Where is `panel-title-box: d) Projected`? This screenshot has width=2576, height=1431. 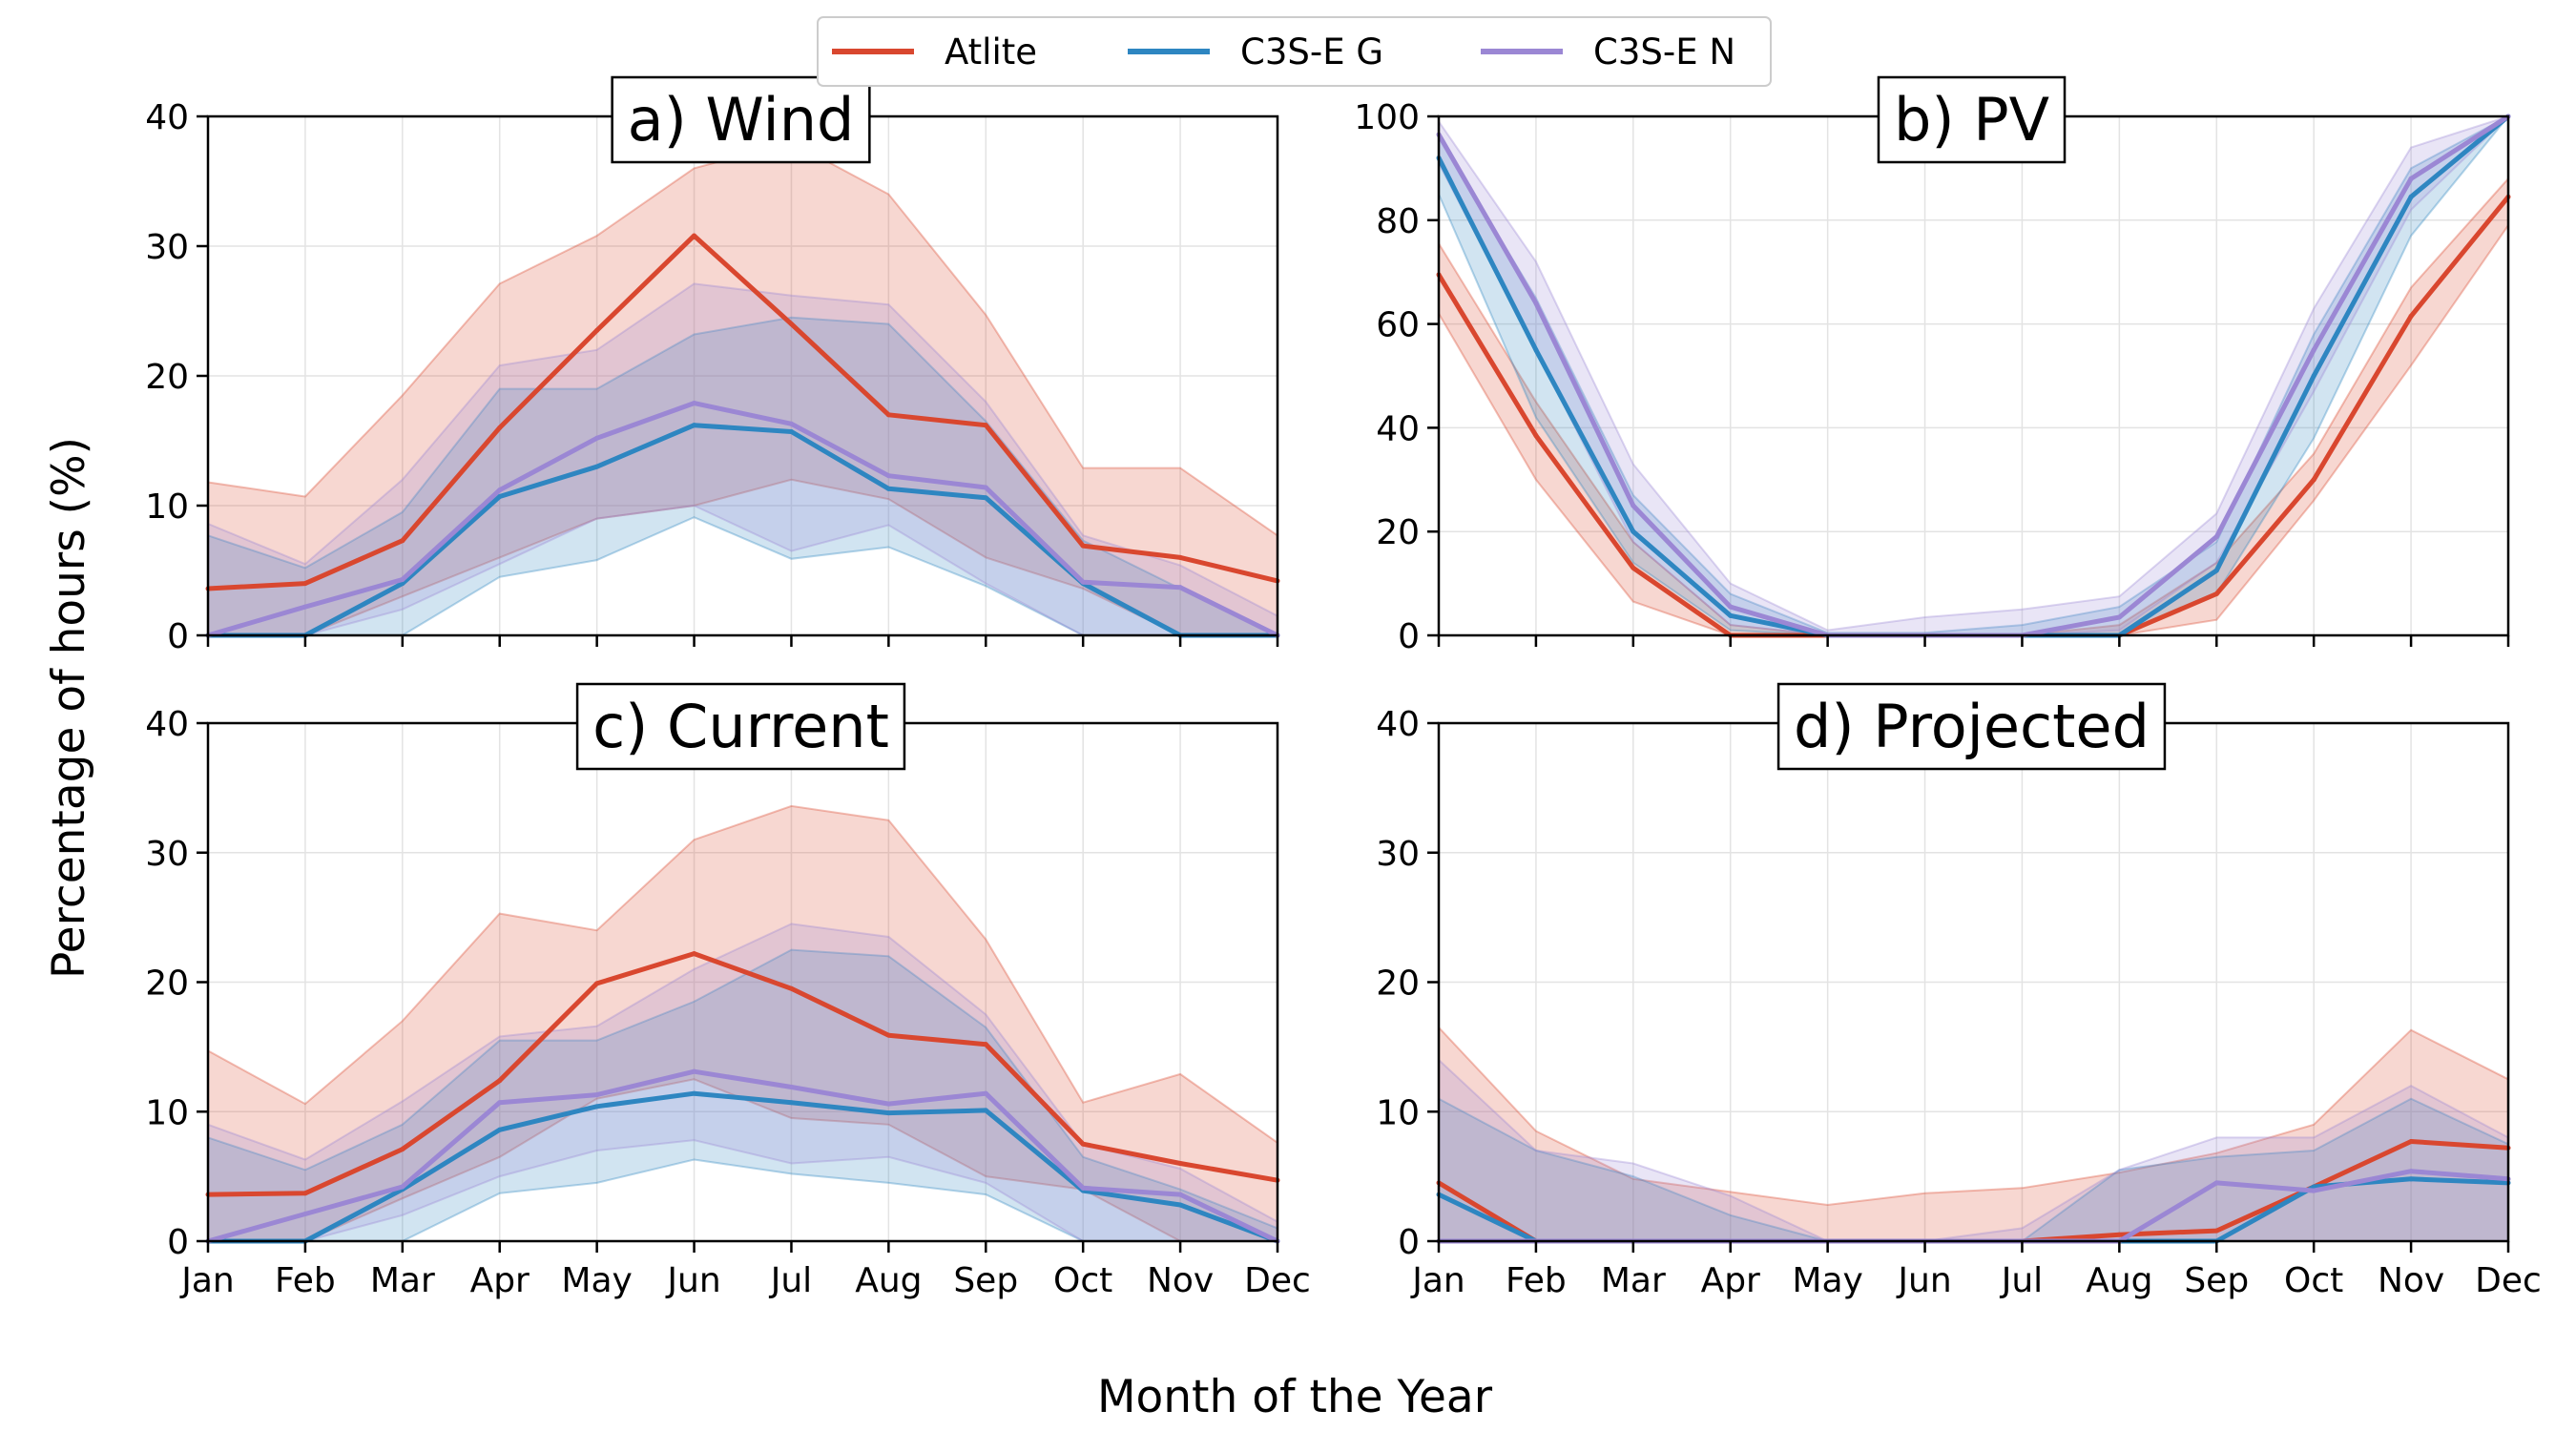 panel-title-box: d) Projected is located at coordinates (1971, 726).